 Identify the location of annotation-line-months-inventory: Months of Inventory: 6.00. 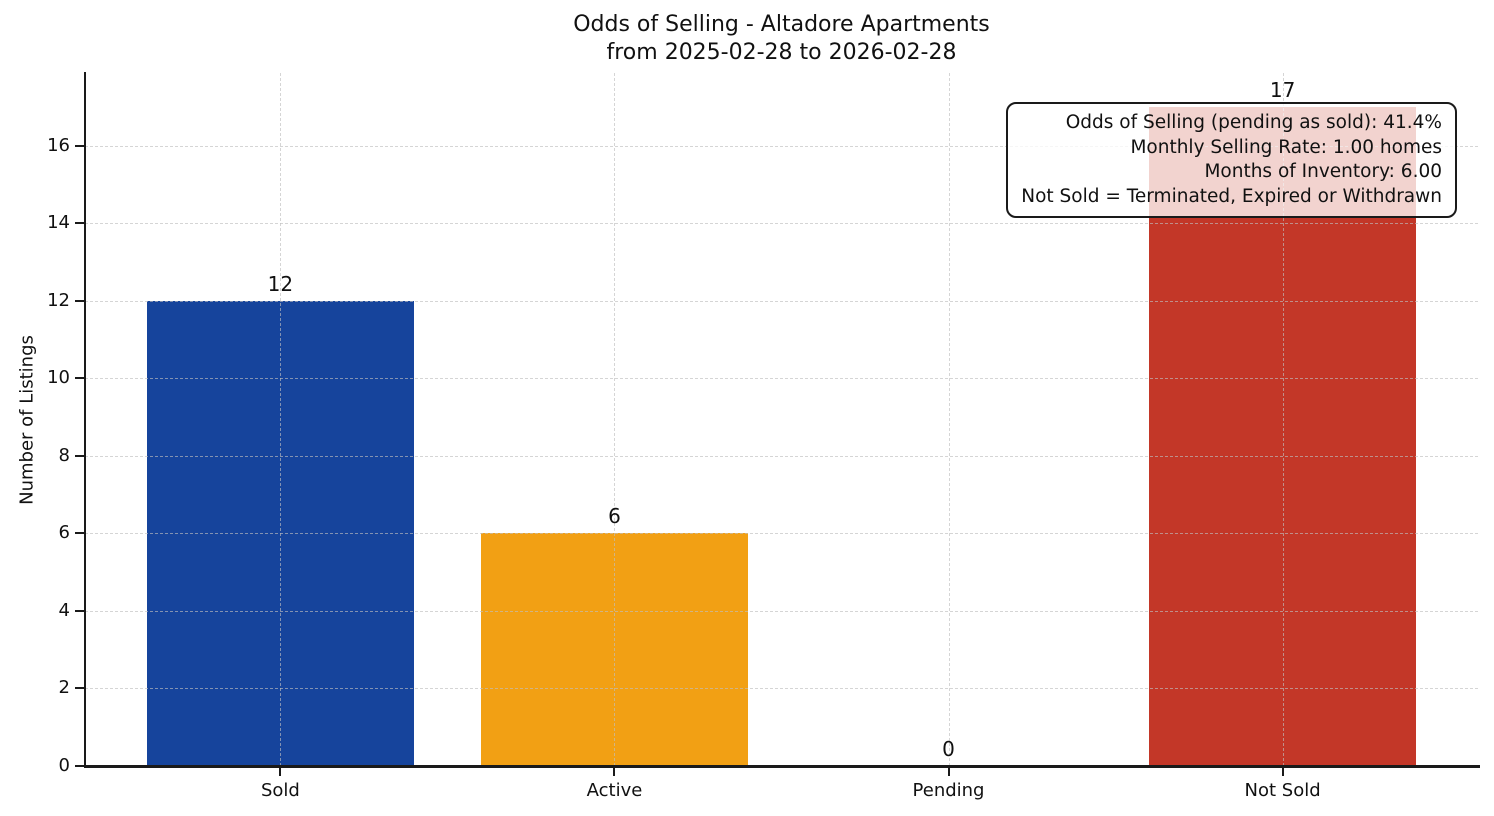
(1323, 171).